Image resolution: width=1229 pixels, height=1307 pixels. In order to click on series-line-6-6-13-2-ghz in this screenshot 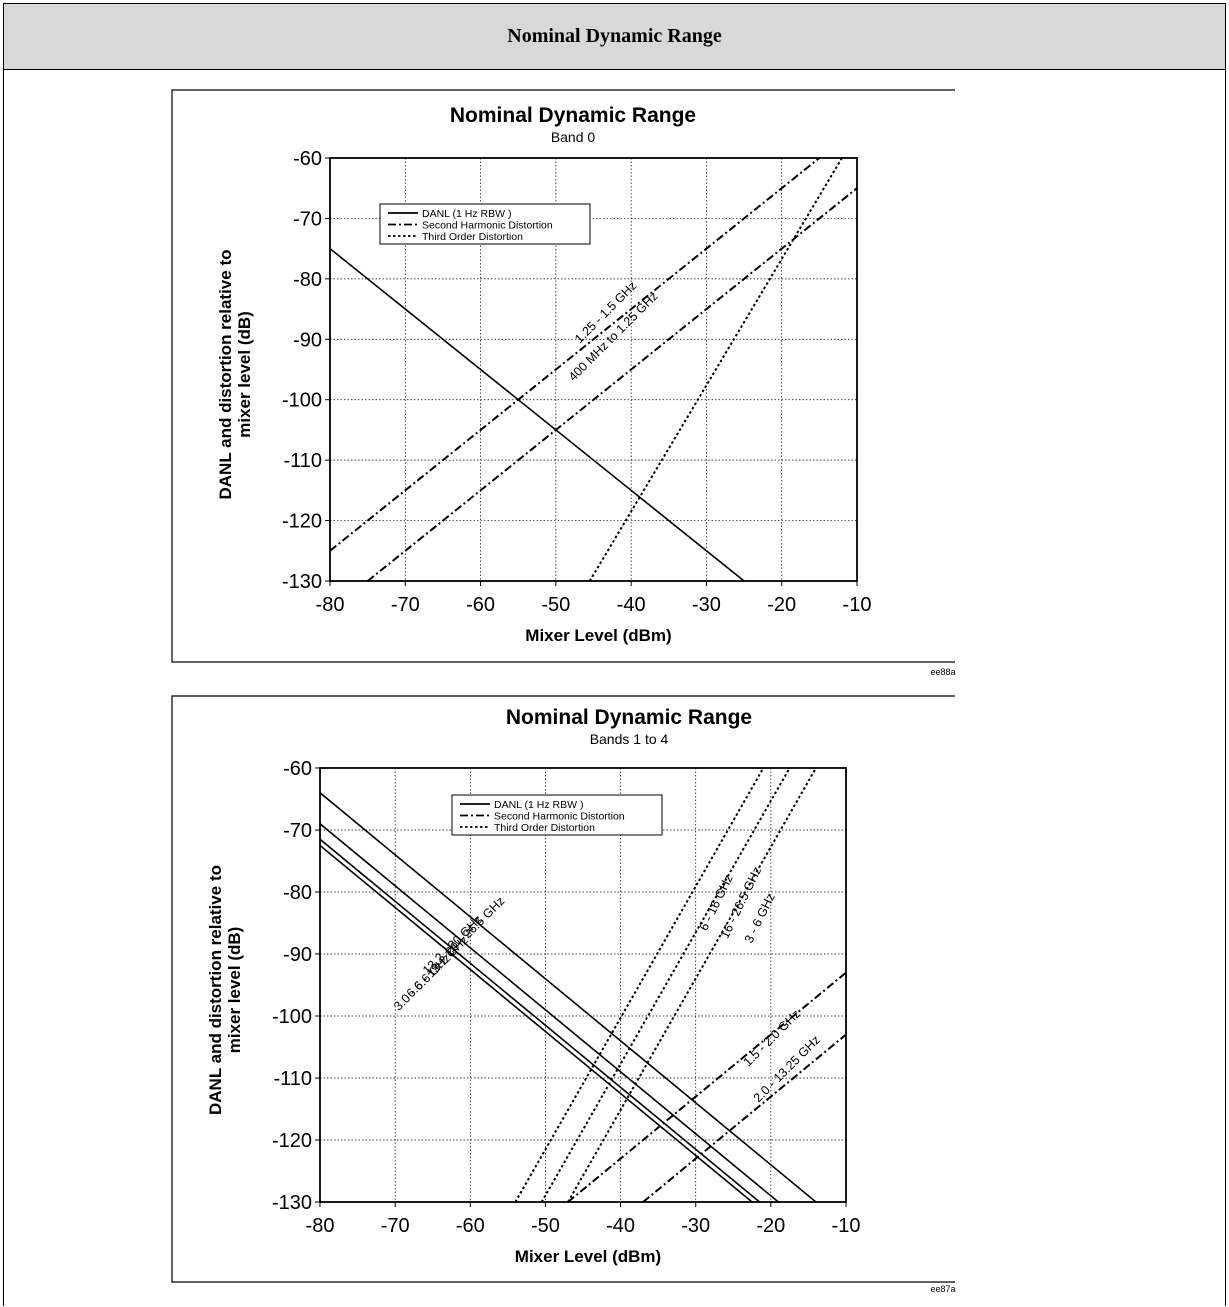, I will do `click(540, 1020)`.